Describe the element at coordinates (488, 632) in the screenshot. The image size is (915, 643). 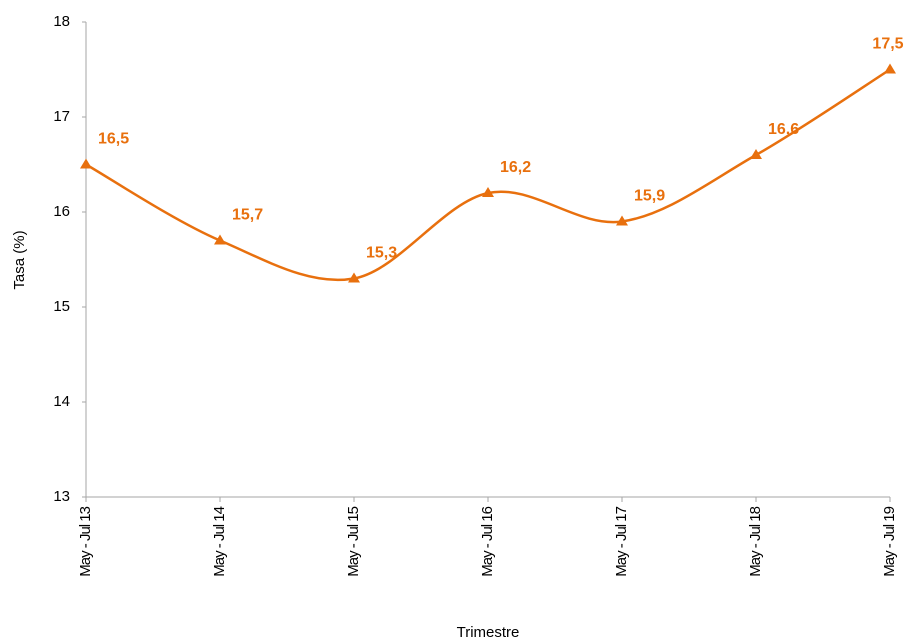
I see `x-axis-title: Trimestre` at that location.